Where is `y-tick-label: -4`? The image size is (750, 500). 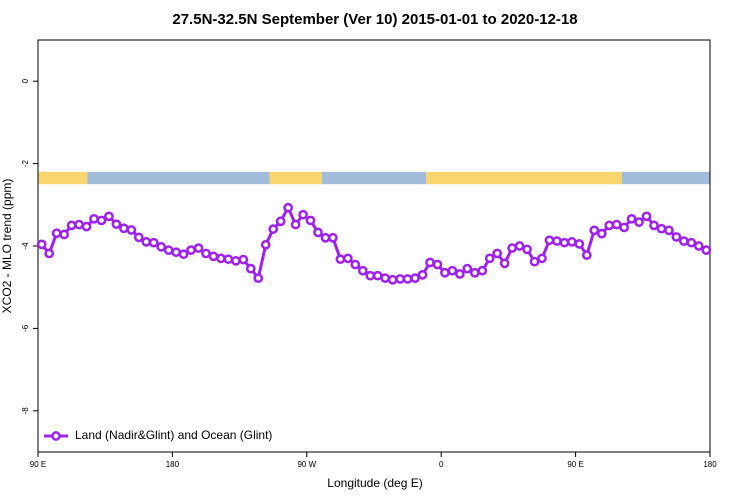
y-tick-label: -4 is located at coordinates (25, 246).